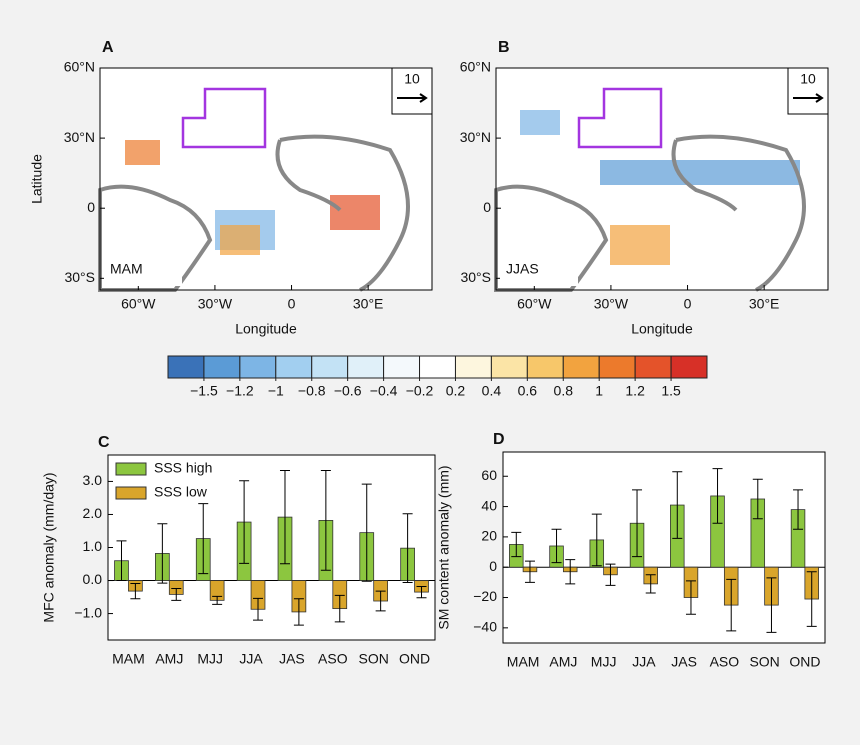  Describe the element at coordinates (523, 662) in the screenshot. I see `x-tick-label: MAM` at that location.